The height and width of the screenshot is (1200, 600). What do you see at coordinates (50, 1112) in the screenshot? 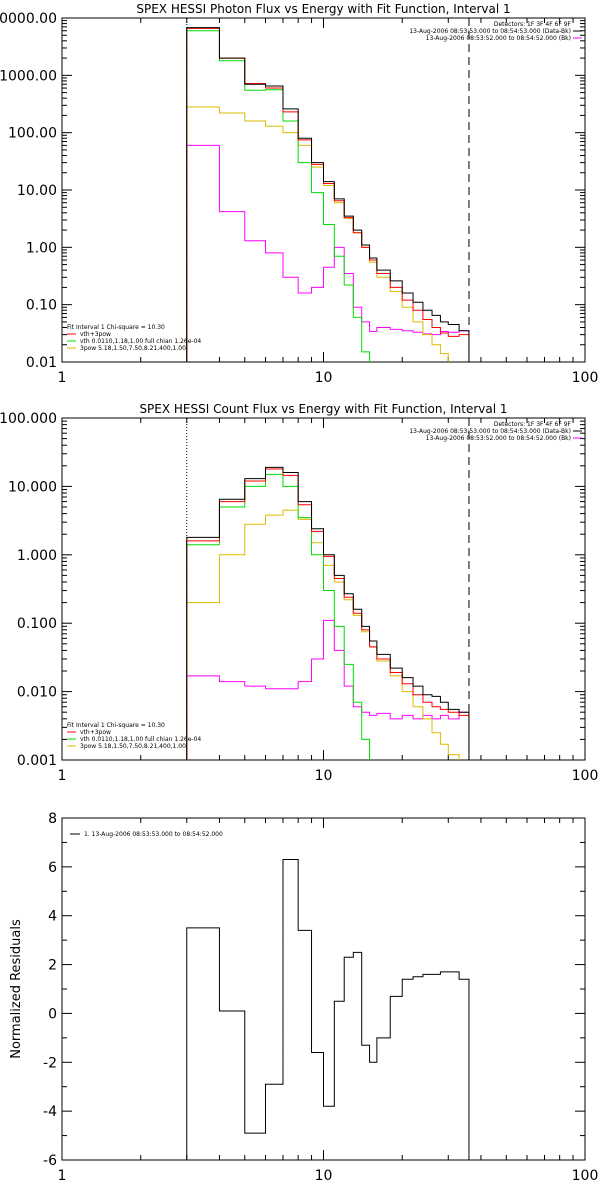
I see `y-tick-label: -4` at bounding box center [50, 1112].